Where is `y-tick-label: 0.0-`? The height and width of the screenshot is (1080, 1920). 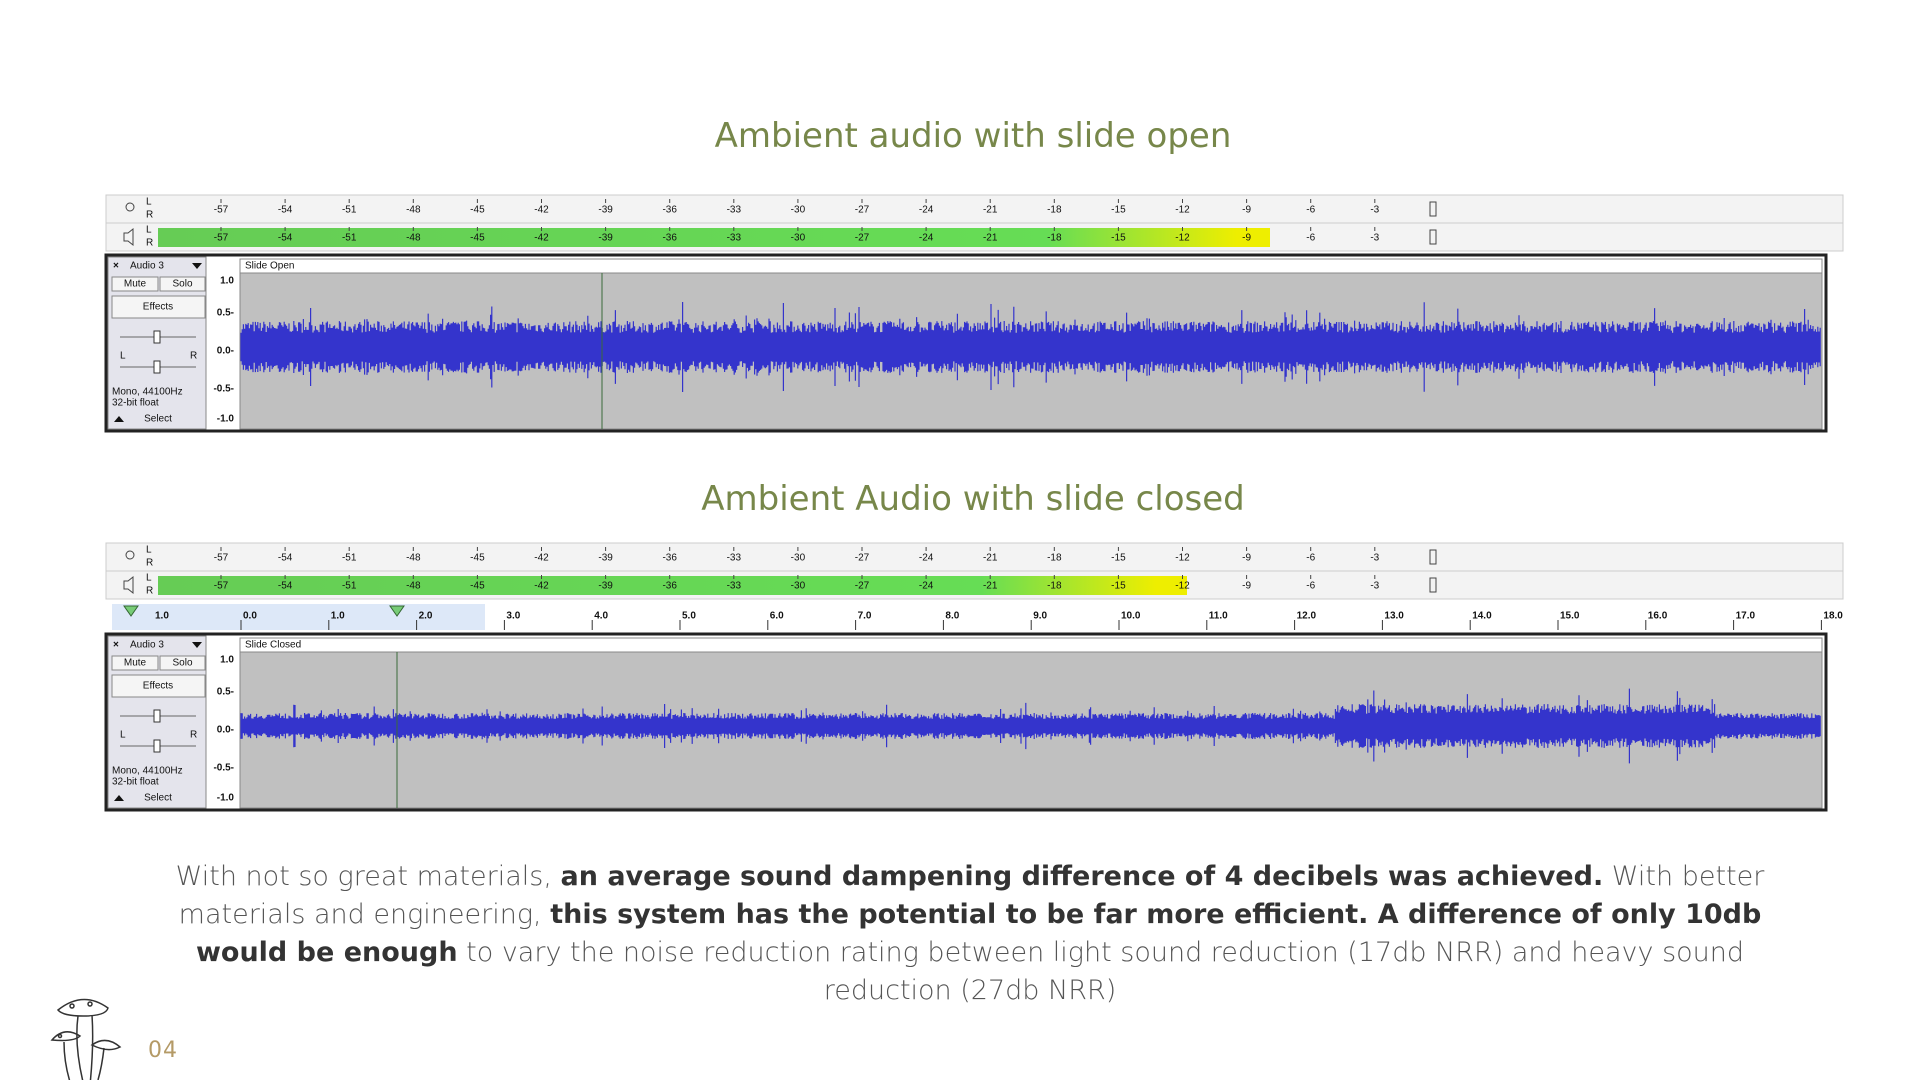 y-tick-label: 0.0- is located at coordinates (225, 730).